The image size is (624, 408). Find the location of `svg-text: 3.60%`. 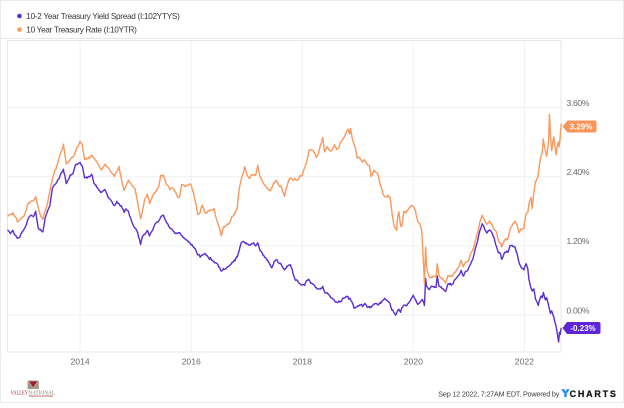

svg-text: 3.60% is located at coordinates (578, 103).